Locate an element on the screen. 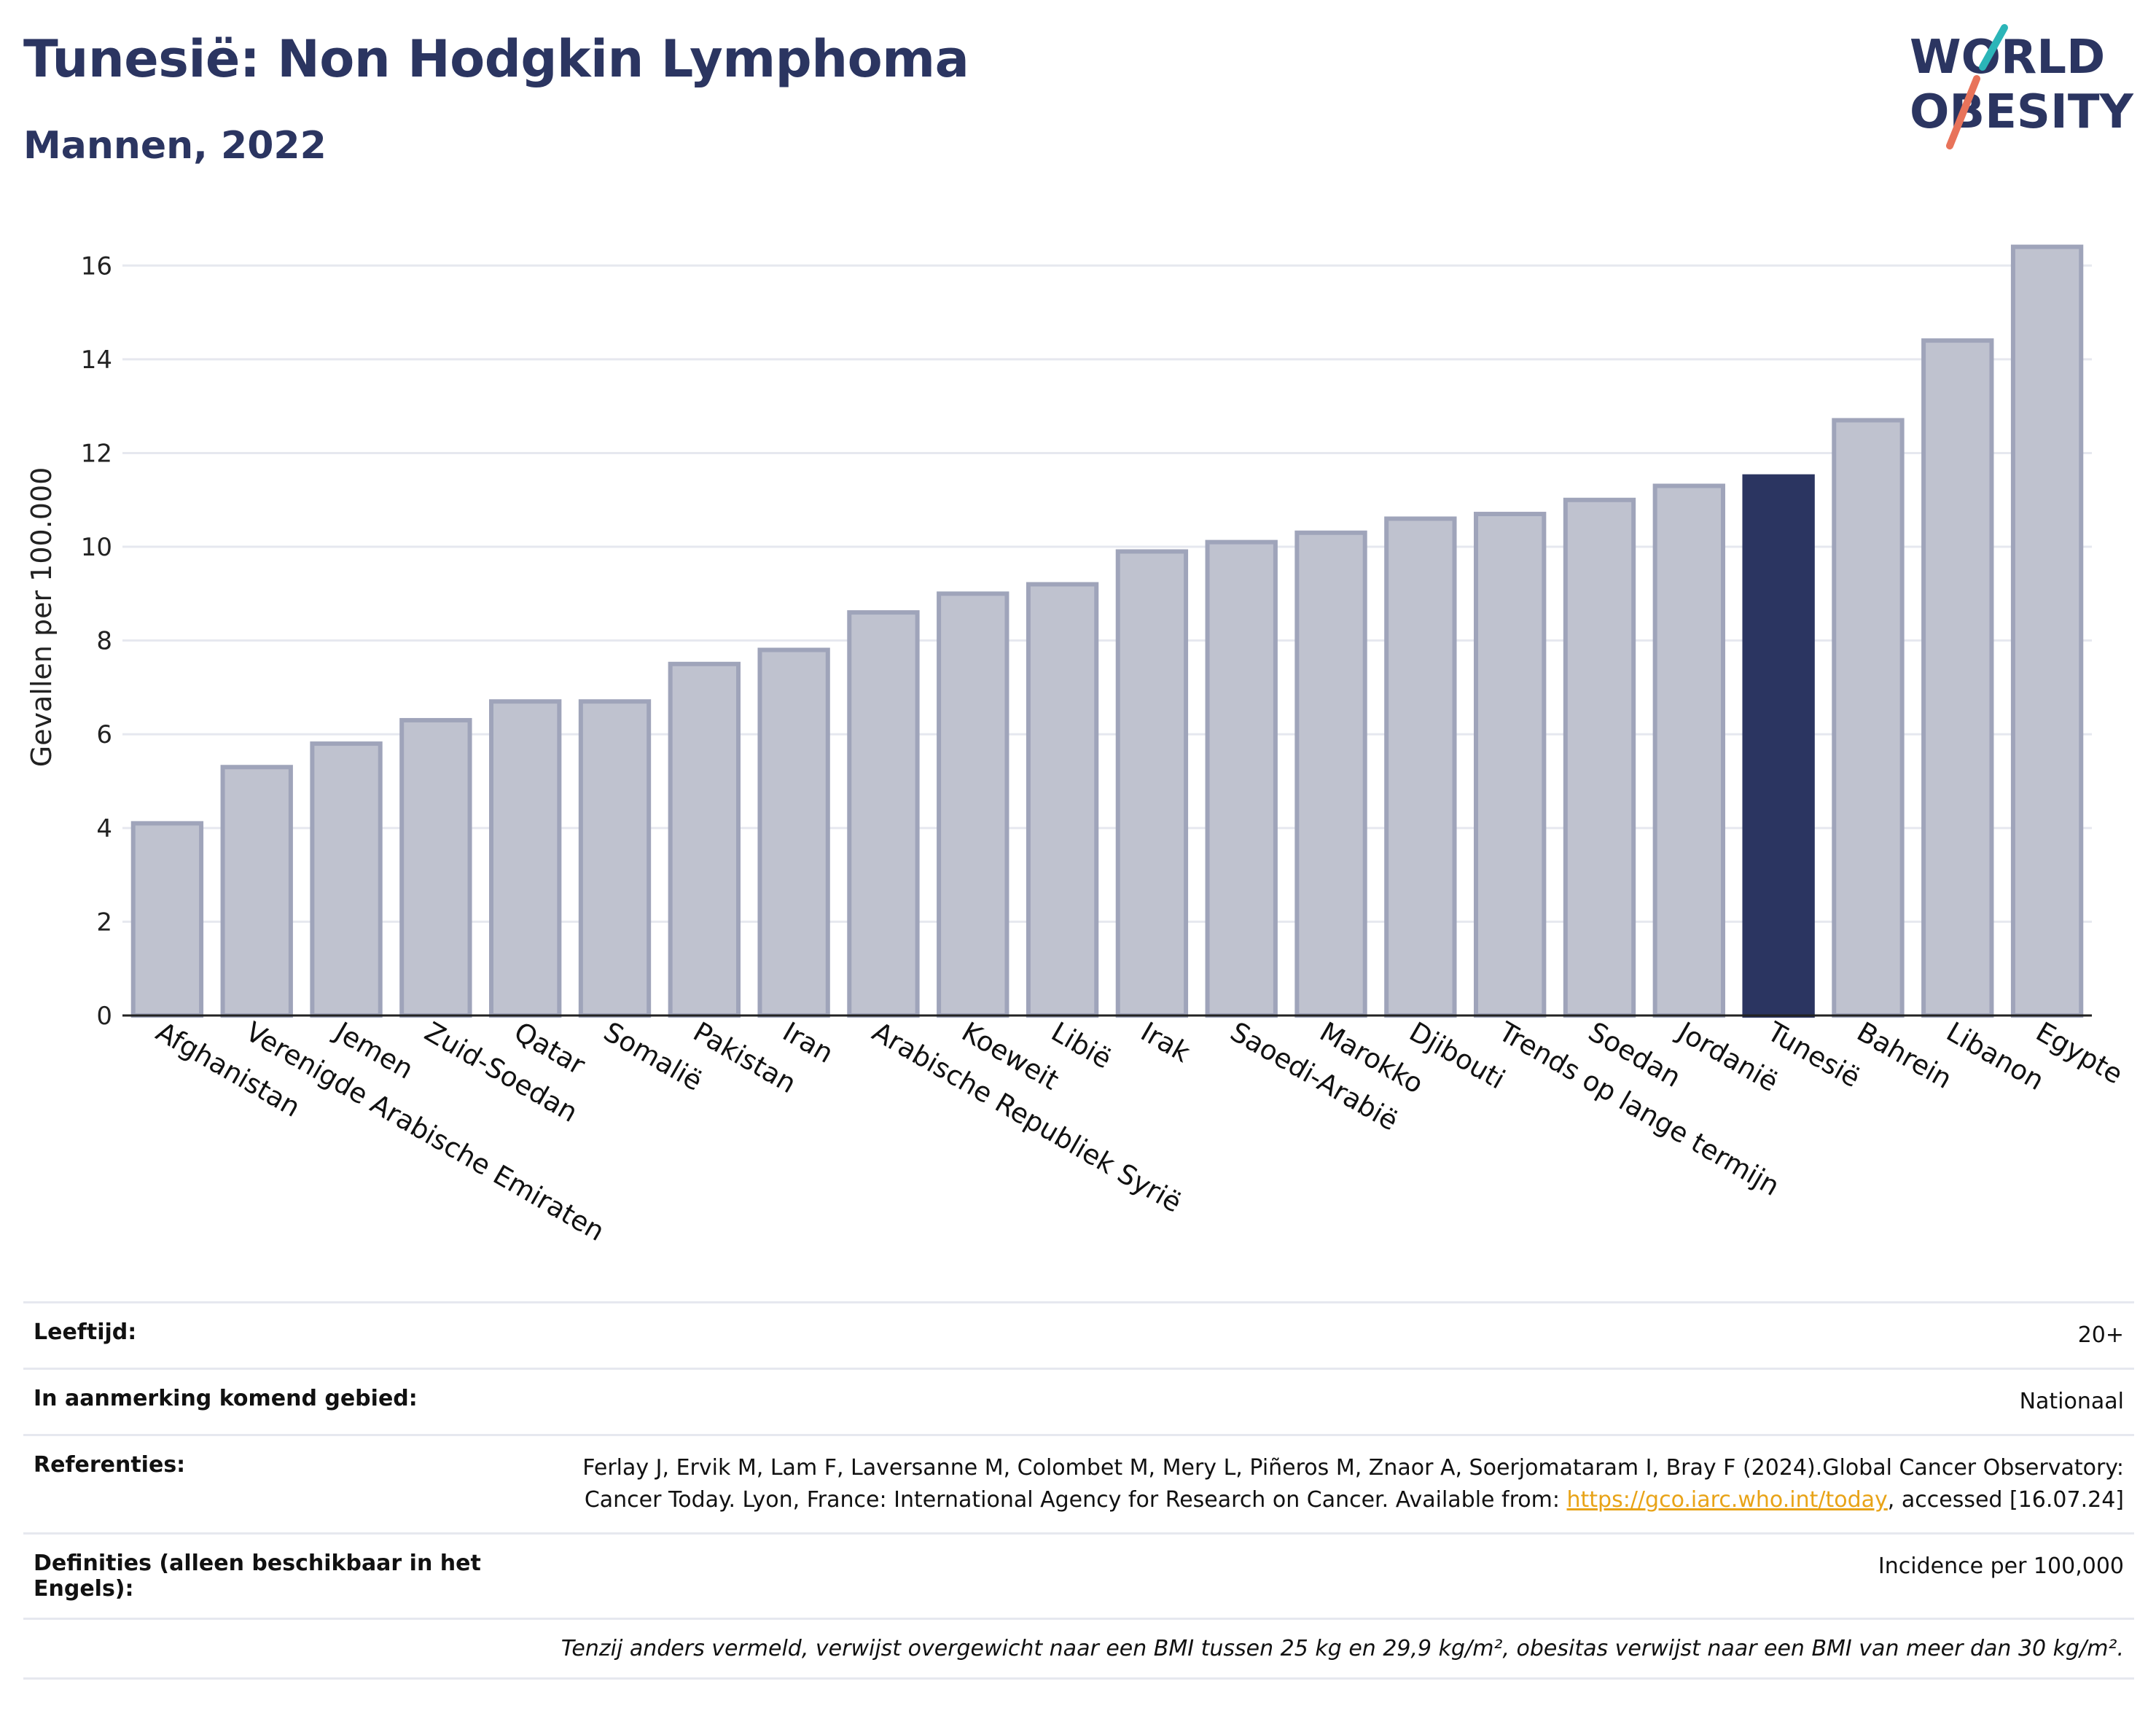 The image size is (2156, 1735). x-tick-label: Bahrein is located at coordinates (1904, 1055).